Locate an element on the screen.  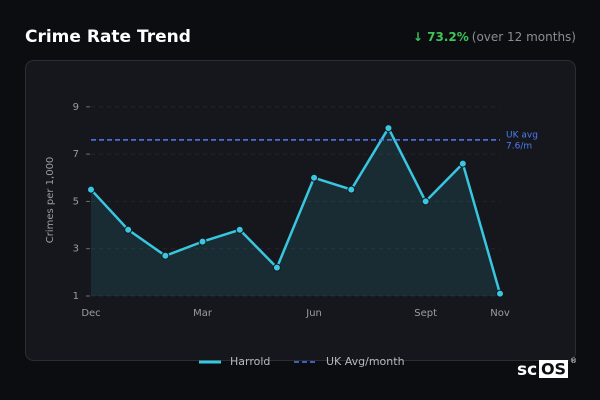
legend-label: Harrold is located at coordinates (250, 361).